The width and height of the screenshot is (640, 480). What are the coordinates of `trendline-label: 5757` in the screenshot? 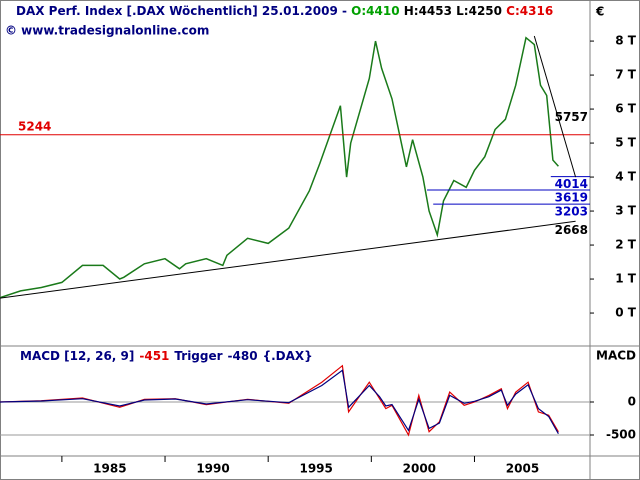 It's located at (571, 117).